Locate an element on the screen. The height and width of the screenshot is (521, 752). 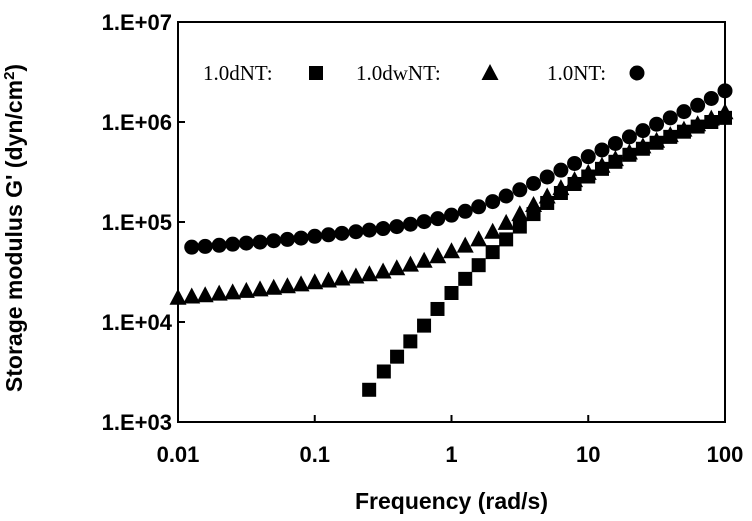
x-tick-label: 10 is located at coordinates (588, 454).